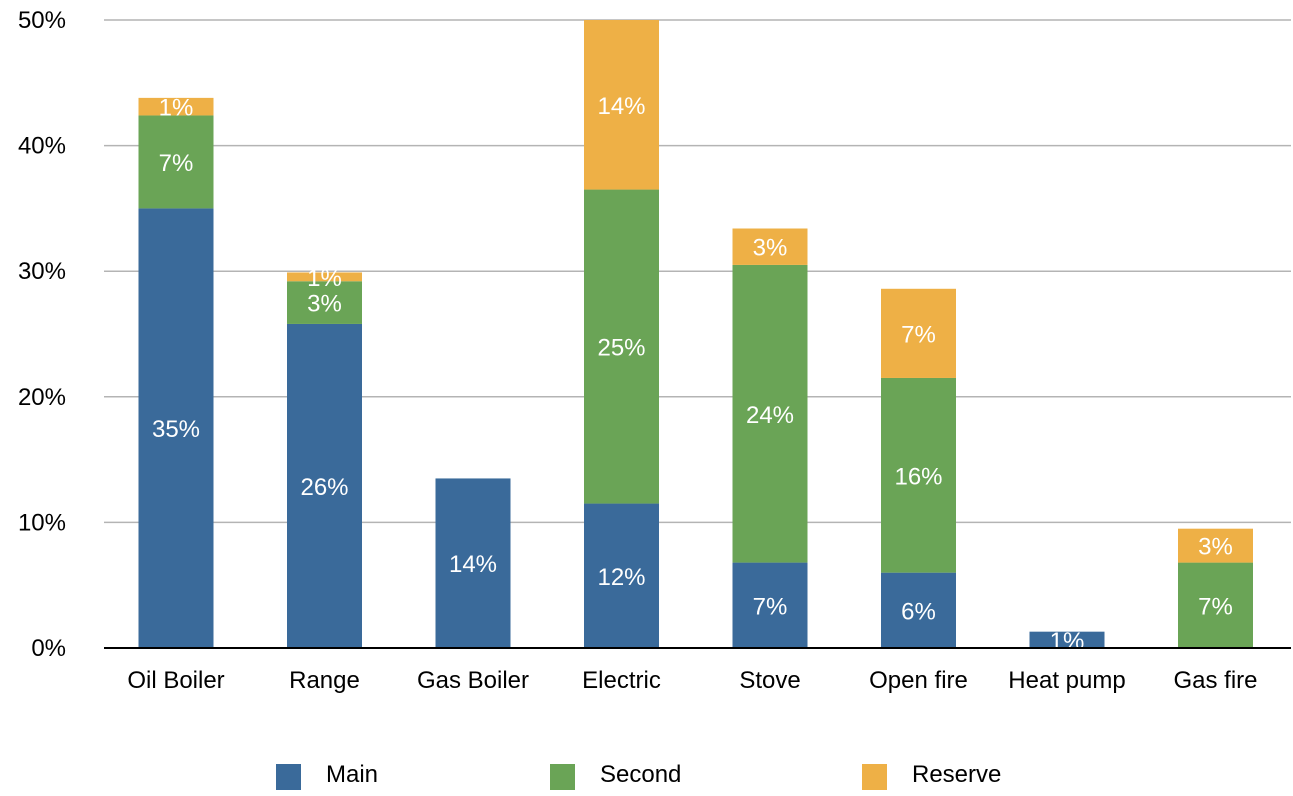  I want to click on data-label: 35%, so click(176, 429).